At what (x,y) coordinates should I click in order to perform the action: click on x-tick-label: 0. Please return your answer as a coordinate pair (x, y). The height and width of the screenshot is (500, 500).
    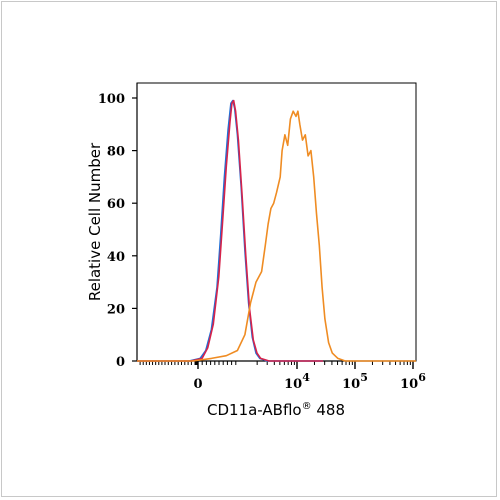
    Looking at the image, I should click on (197, 384).